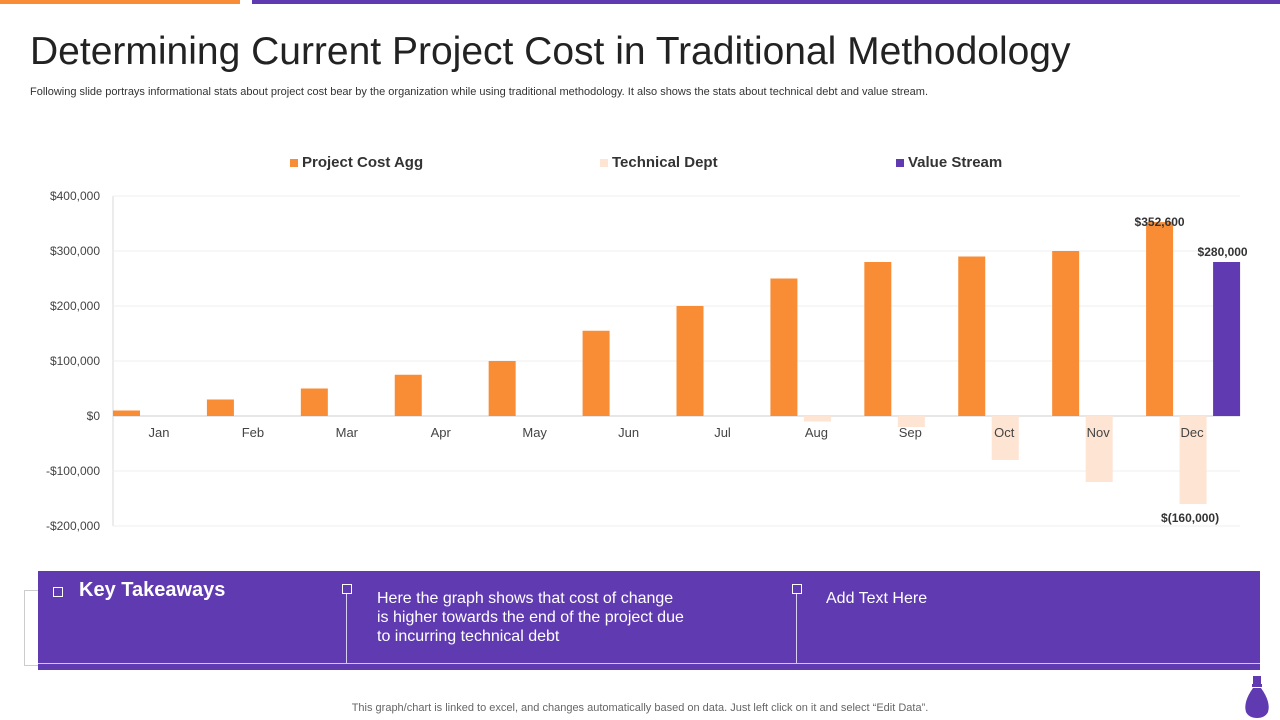  Describe the element at coordinates (1227, 339) in the screenshot. I see `bar-value-stream-dec` at that location.